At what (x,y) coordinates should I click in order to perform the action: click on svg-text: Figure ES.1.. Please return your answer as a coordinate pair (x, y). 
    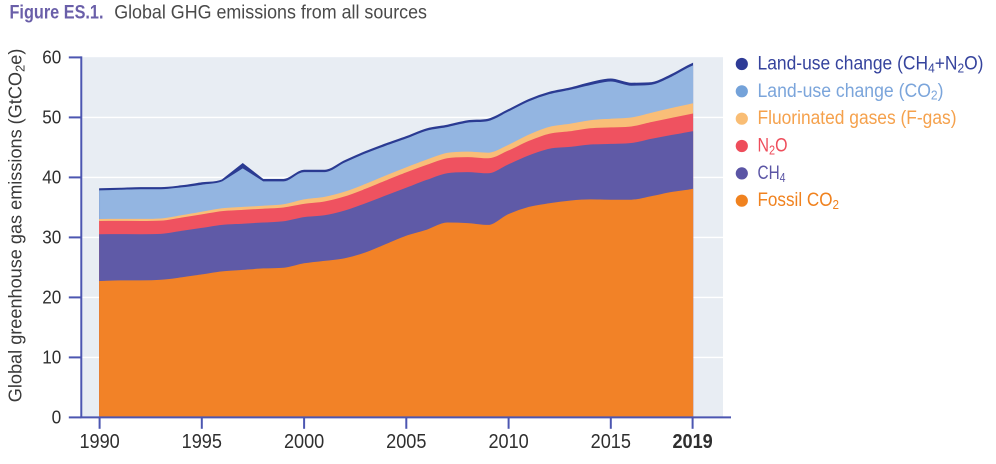
    Looking at the image, I should click on (57, 13).